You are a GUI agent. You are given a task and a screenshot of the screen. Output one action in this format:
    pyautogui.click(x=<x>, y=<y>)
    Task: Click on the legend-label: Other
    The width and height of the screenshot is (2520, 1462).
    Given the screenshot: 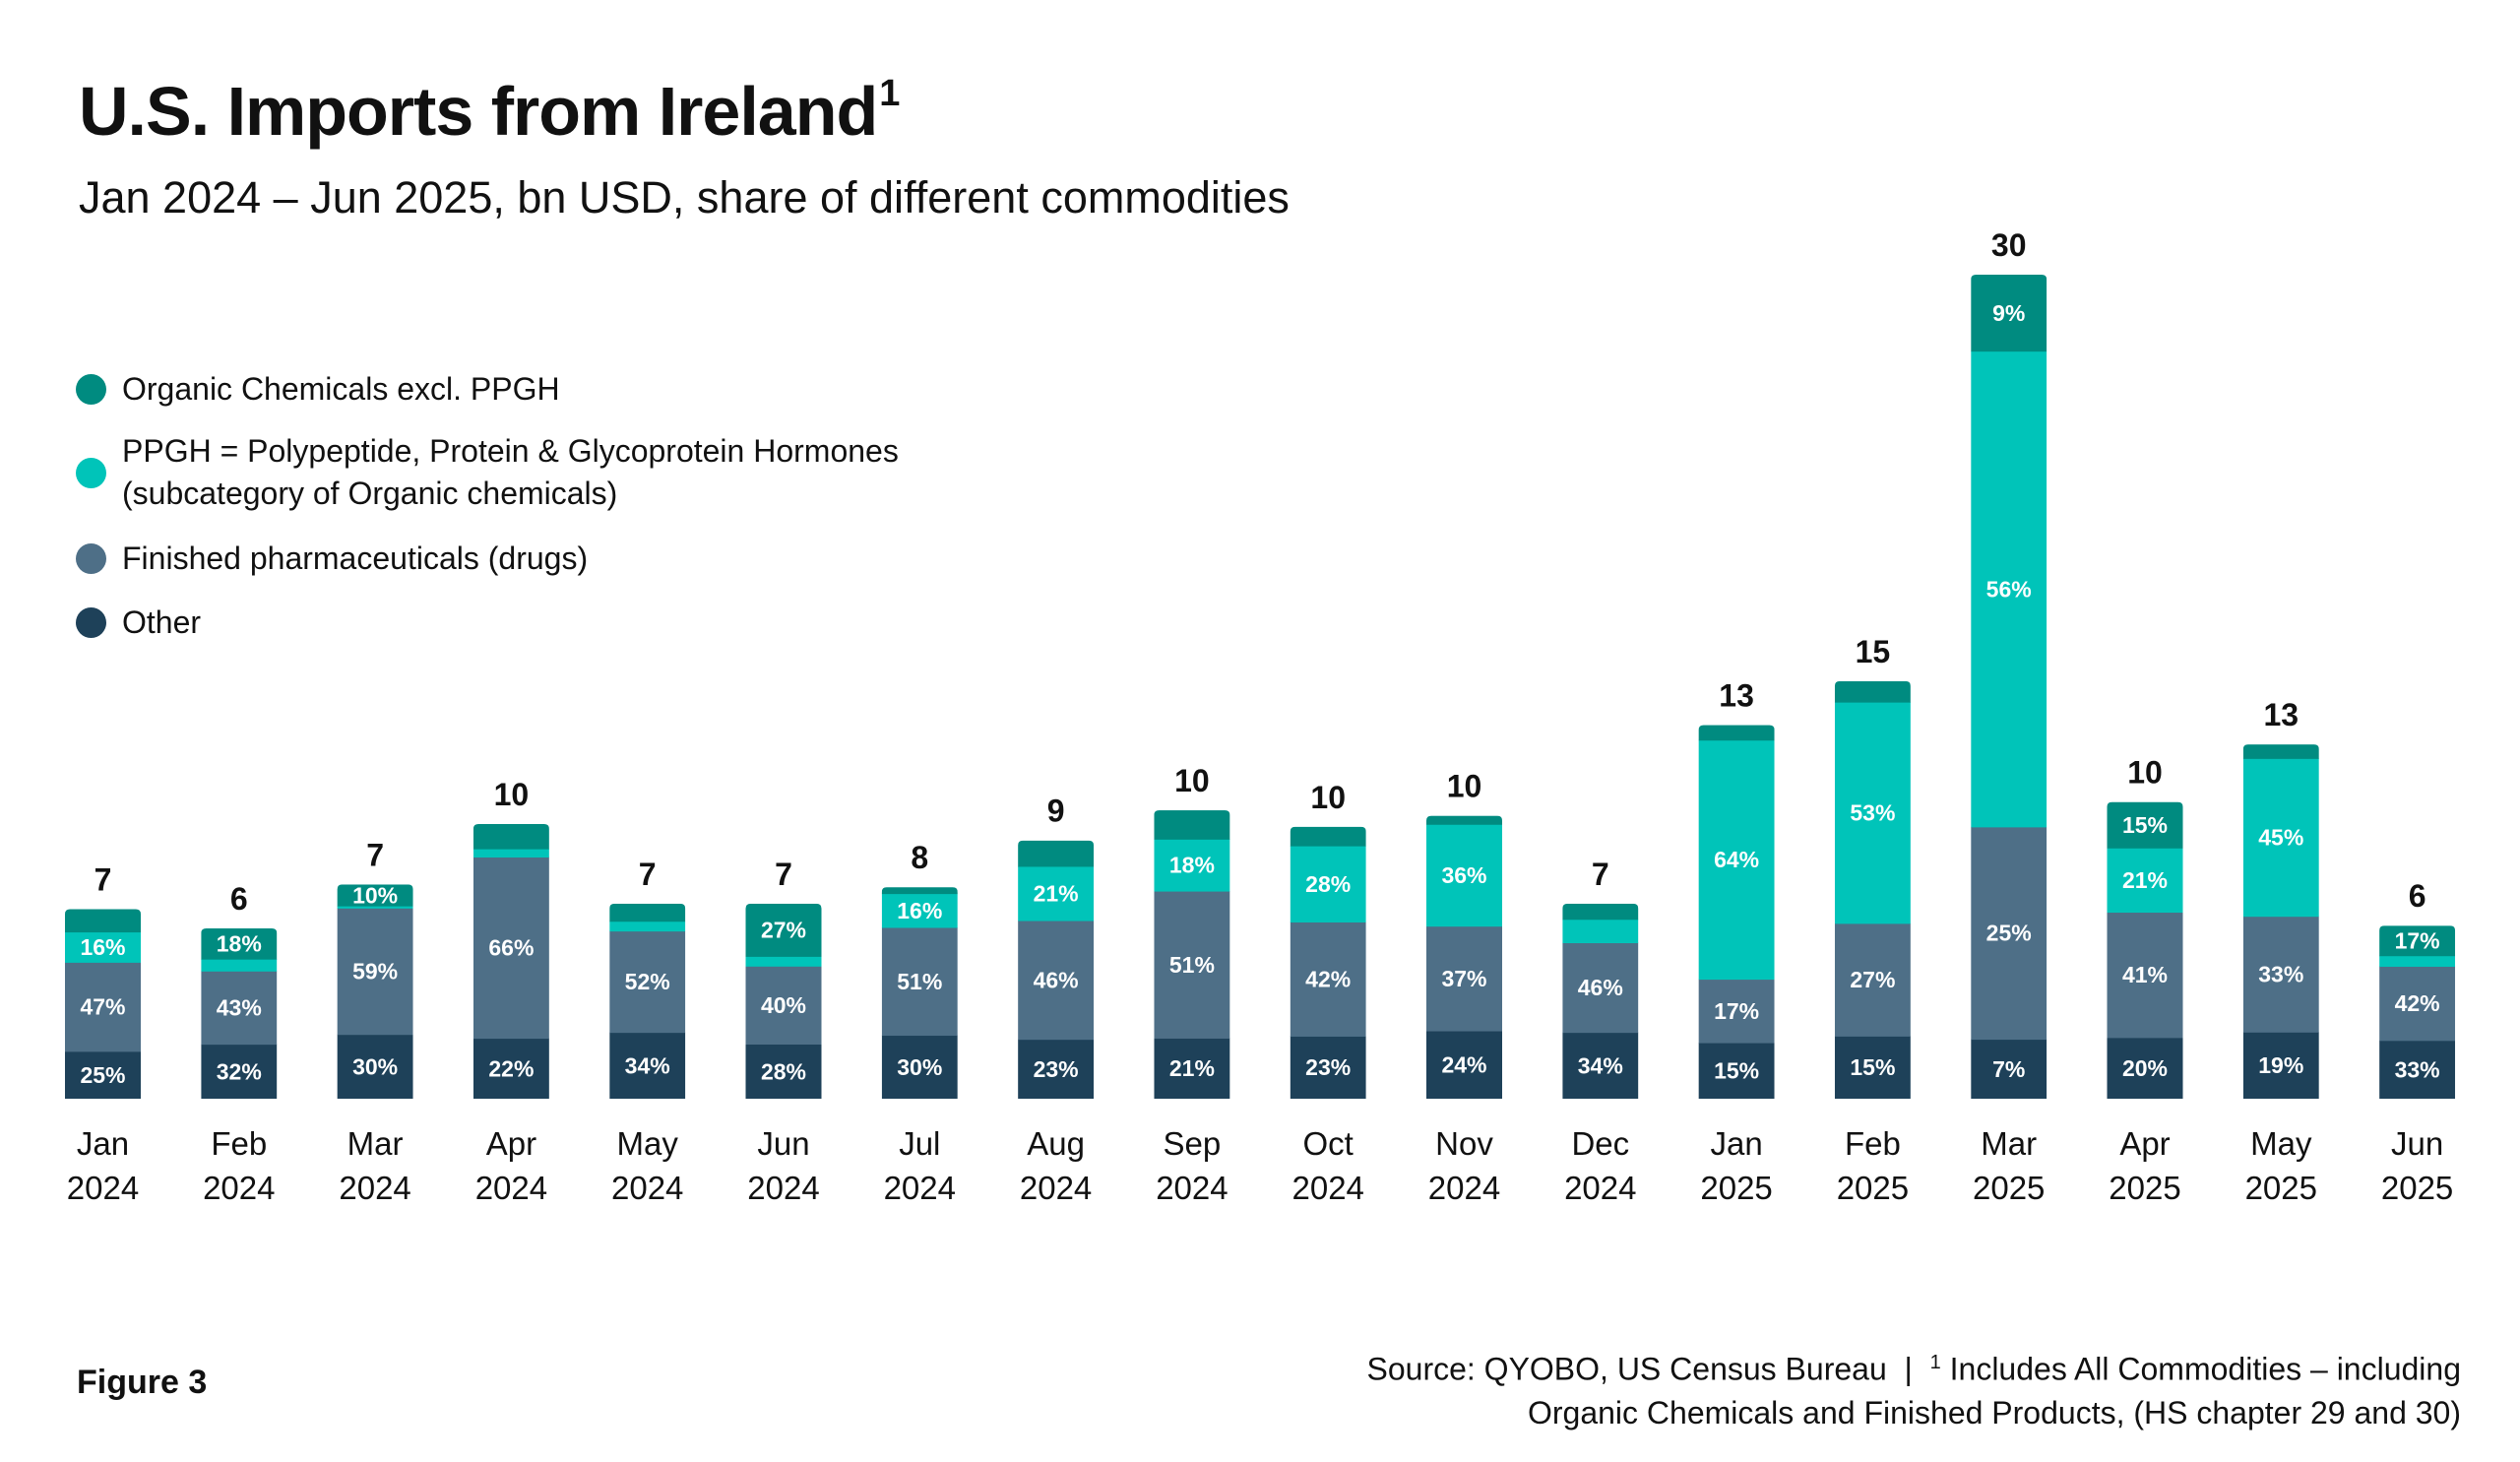 What is the action you would take?
    pyautogui.click(x=162, y=622)
    